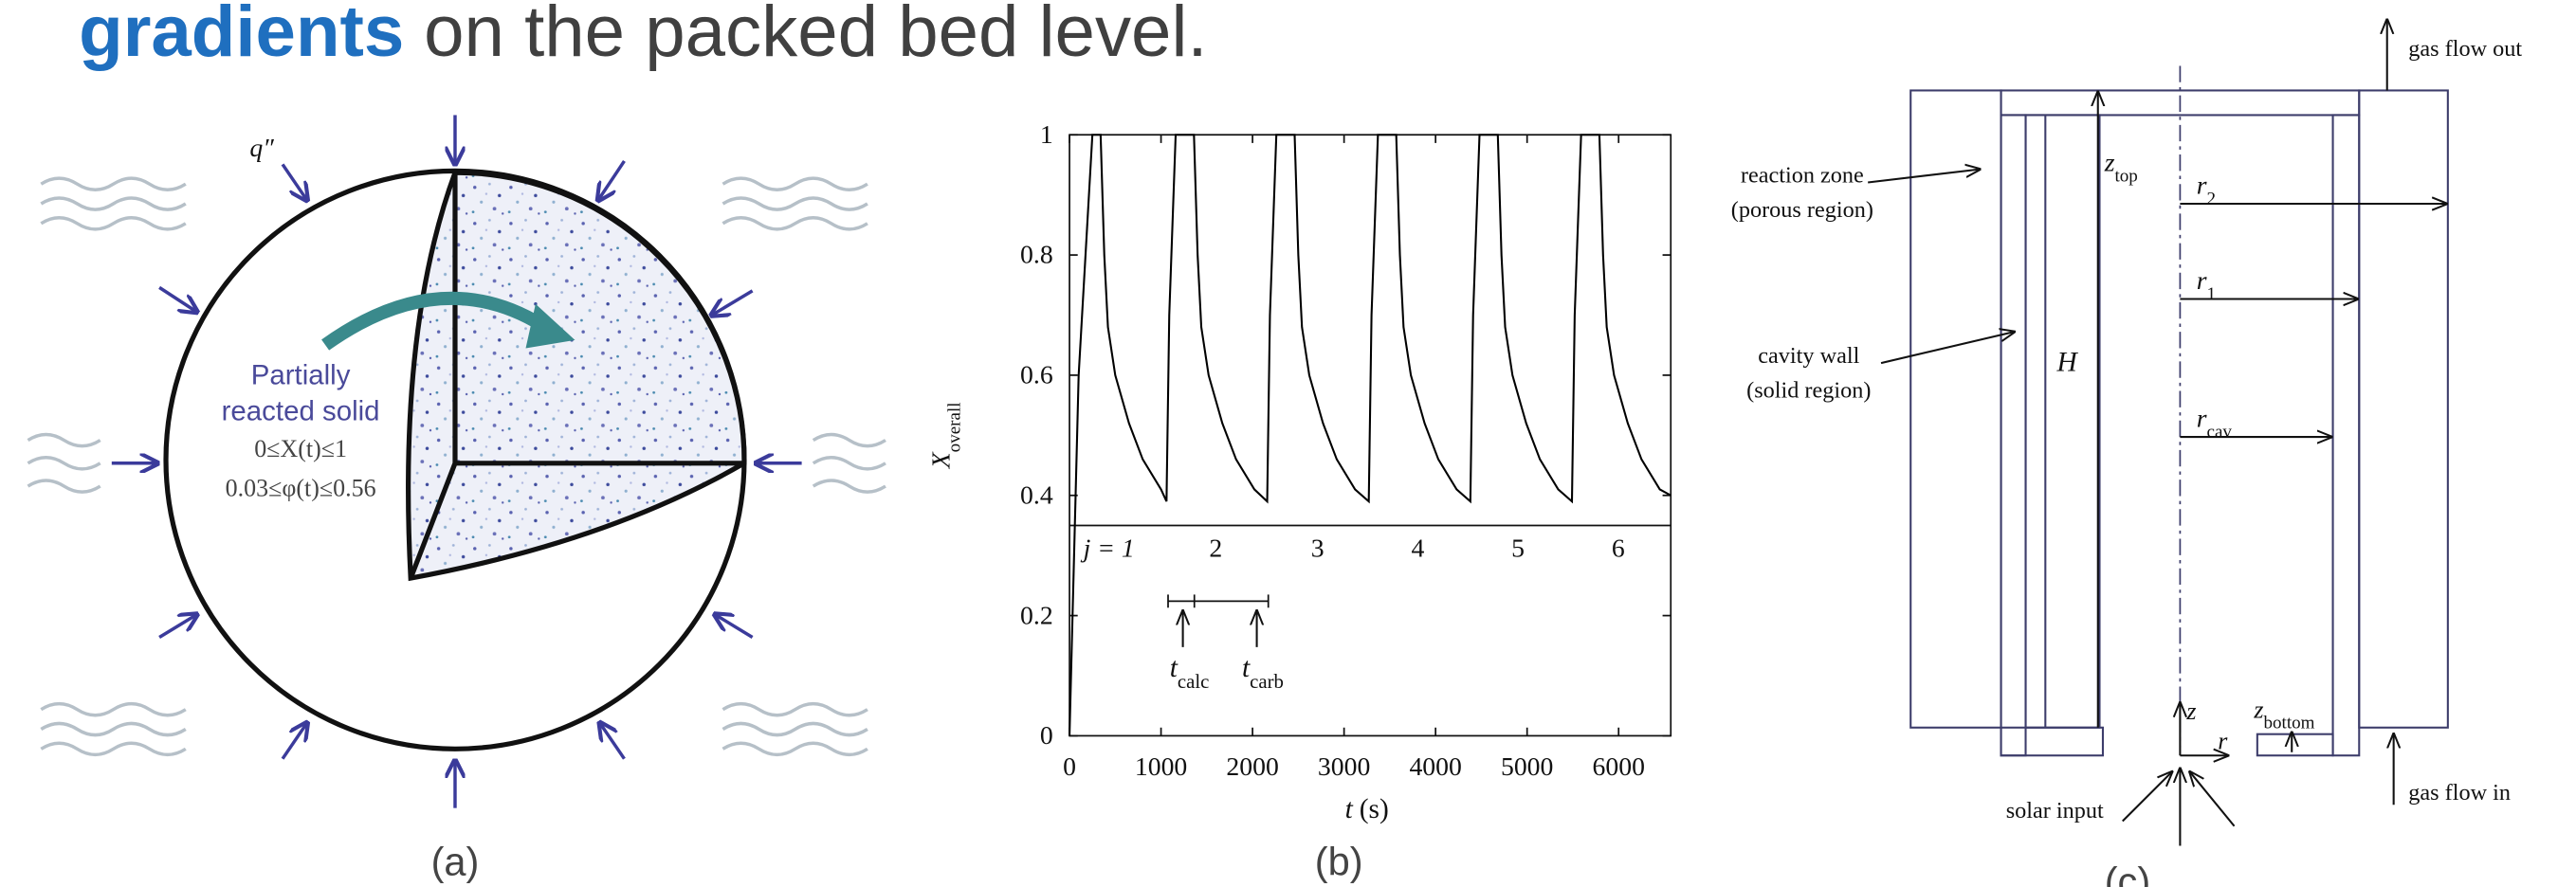  Describe the element at coordinates (1218, 620) in the screenshot. I see `bracket` at that location.